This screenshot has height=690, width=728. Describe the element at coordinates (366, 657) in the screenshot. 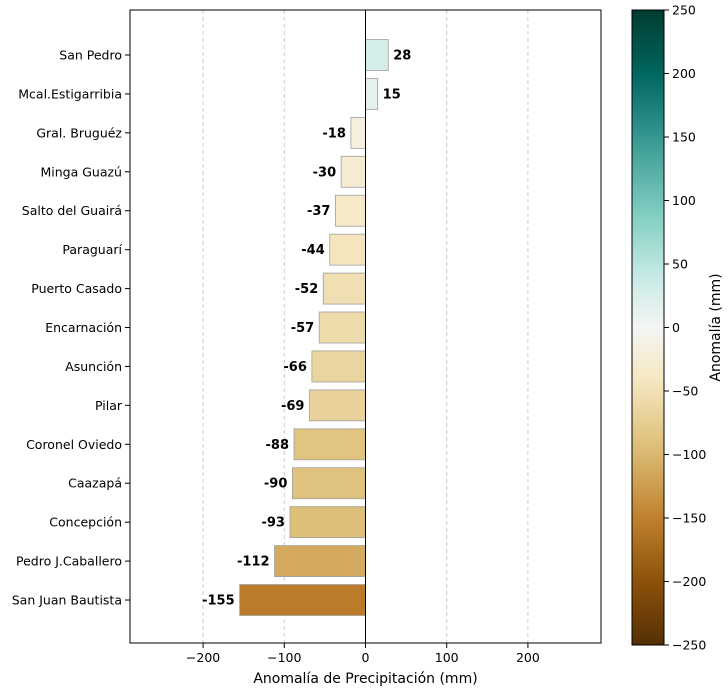

I see `x-tick-label: 0` at that location.